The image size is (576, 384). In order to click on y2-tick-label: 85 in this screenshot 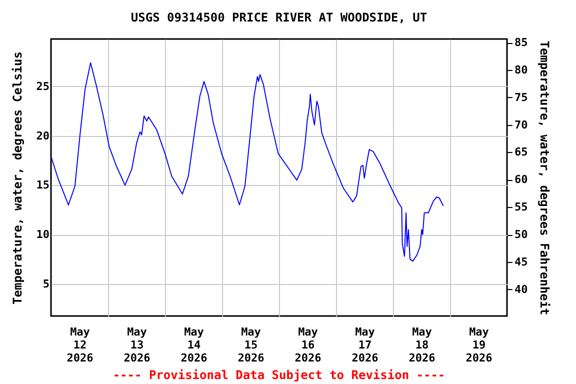, I will do `click(521, 43)`.